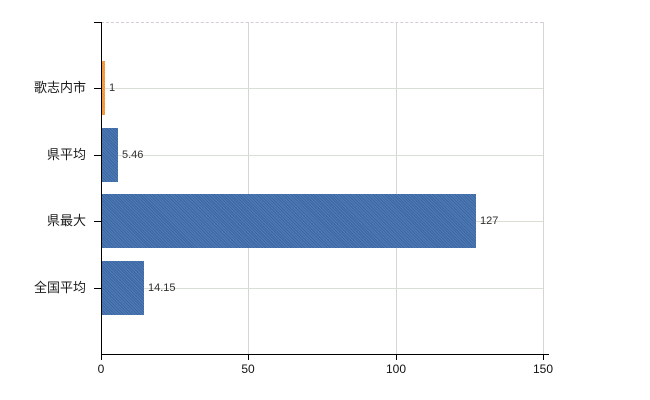 The width and height of the screenshot is (650, 400). Describe the element at coordinates (101, 369) in the screenshot. I see `x-axis-tick-label: 0` at that location.